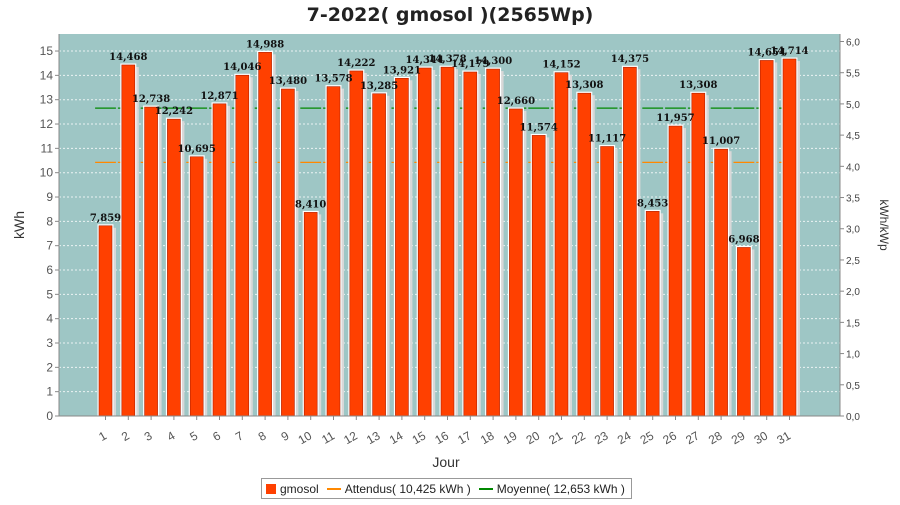 The image size is (900, 505). I want to click on y-right-tick-label: 6,0, so click(853, 42).